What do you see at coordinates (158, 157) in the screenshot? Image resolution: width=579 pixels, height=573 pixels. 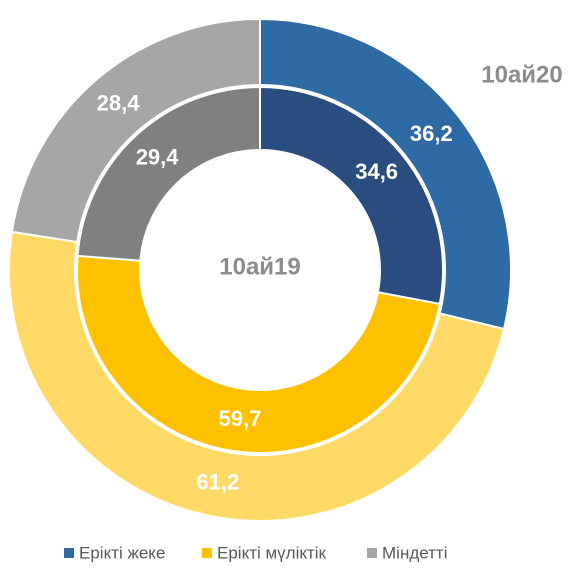 I see `data-label: 29,4` at bounding box center [158, 157].